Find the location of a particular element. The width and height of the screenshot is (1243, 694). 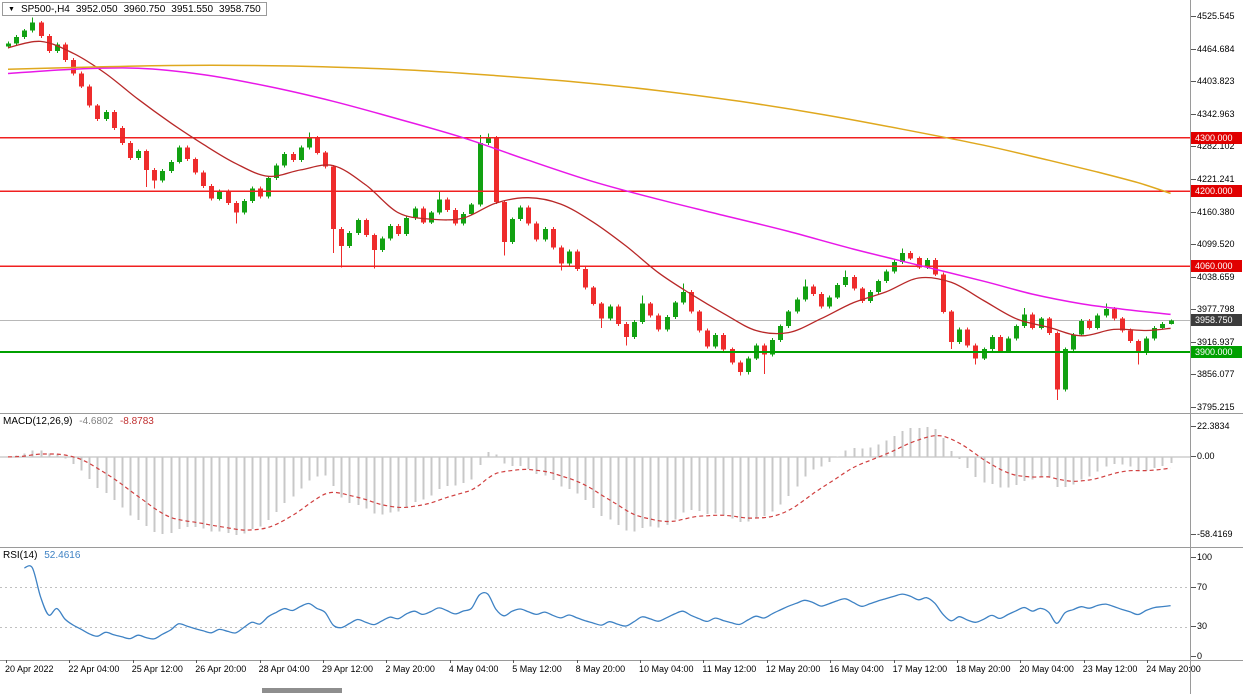

time-axis-label: 22 Apr 04:00 is located at coordinates (94, 667).